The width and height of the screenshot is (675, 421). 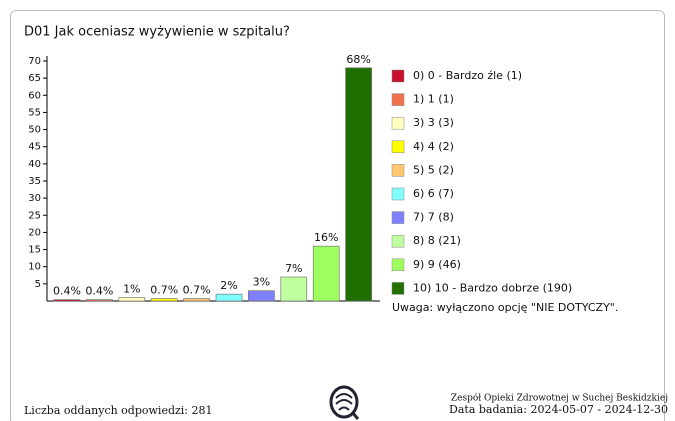 I want to click on y-tick-label: 15, so click(x=34, y=250).